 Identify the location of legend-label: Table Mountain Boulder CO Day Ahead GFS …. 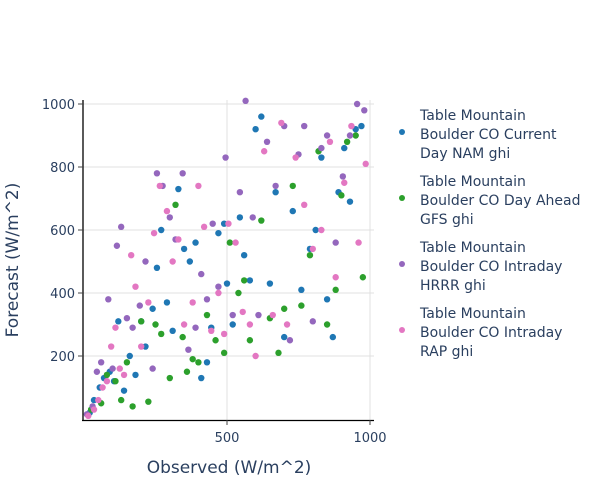
(500, 201).